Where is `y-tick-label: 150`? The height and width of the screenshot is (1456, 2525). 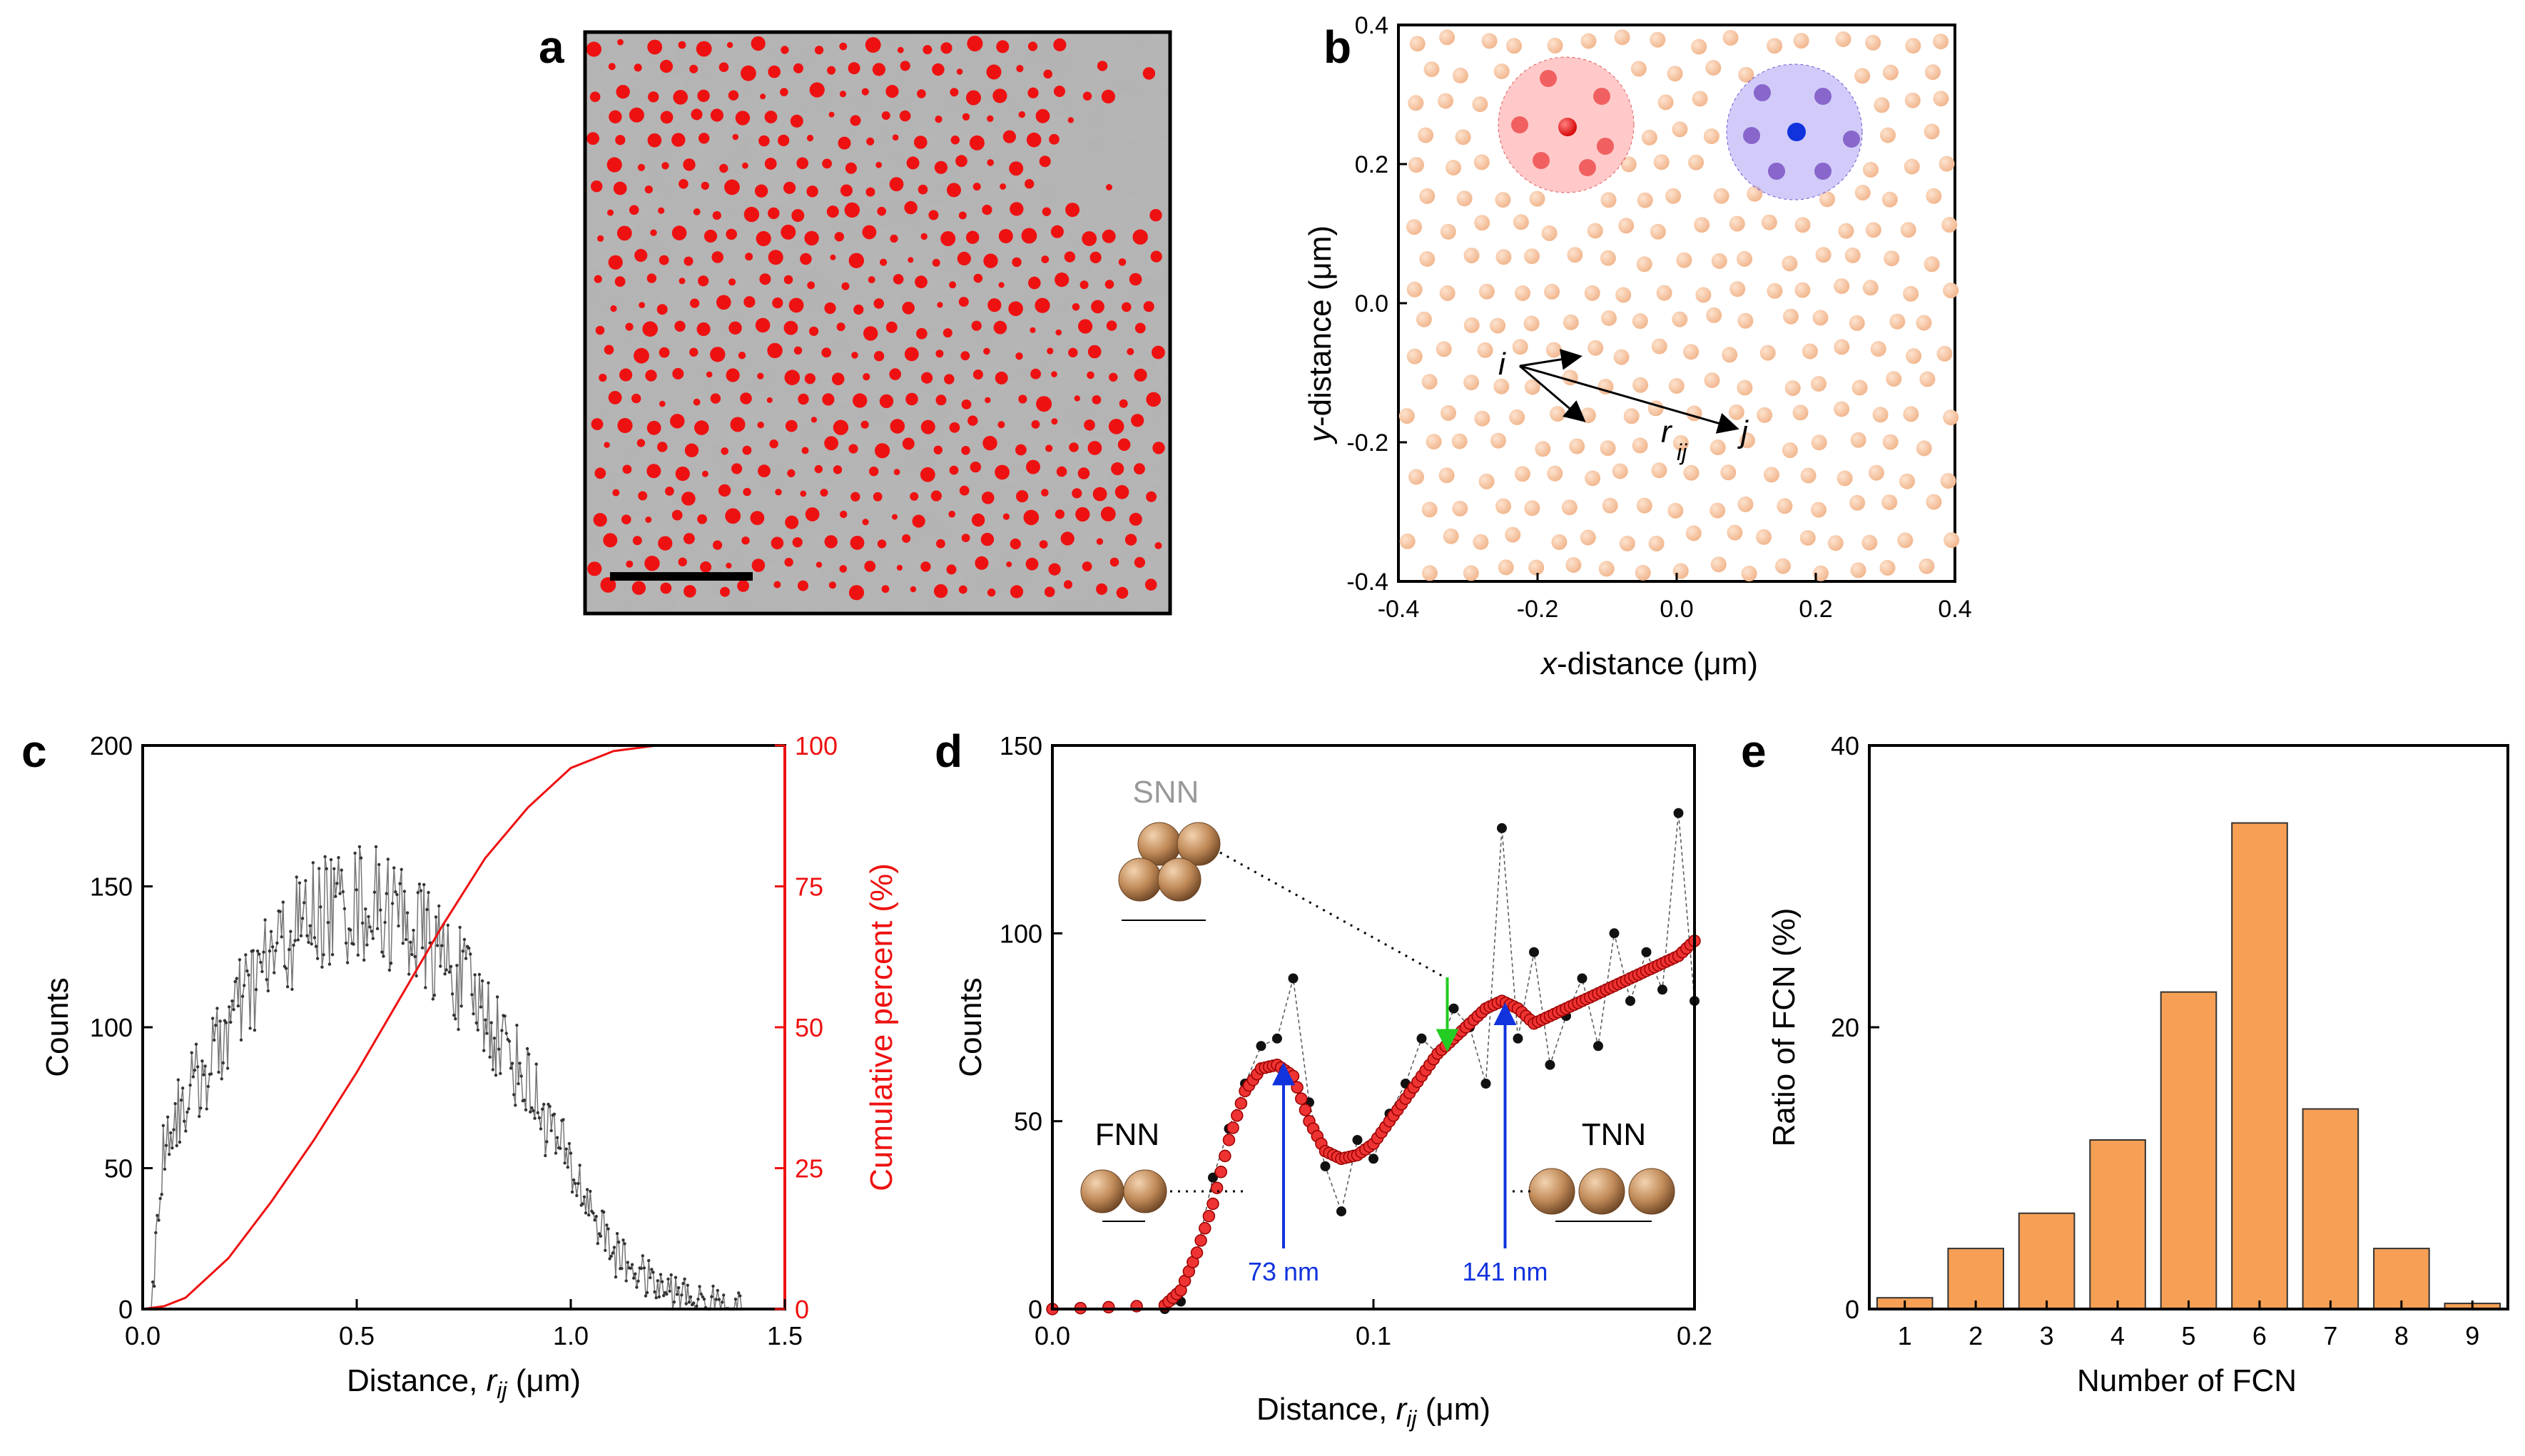
y-tick-label: 150 is located at coordinates (111, 887).